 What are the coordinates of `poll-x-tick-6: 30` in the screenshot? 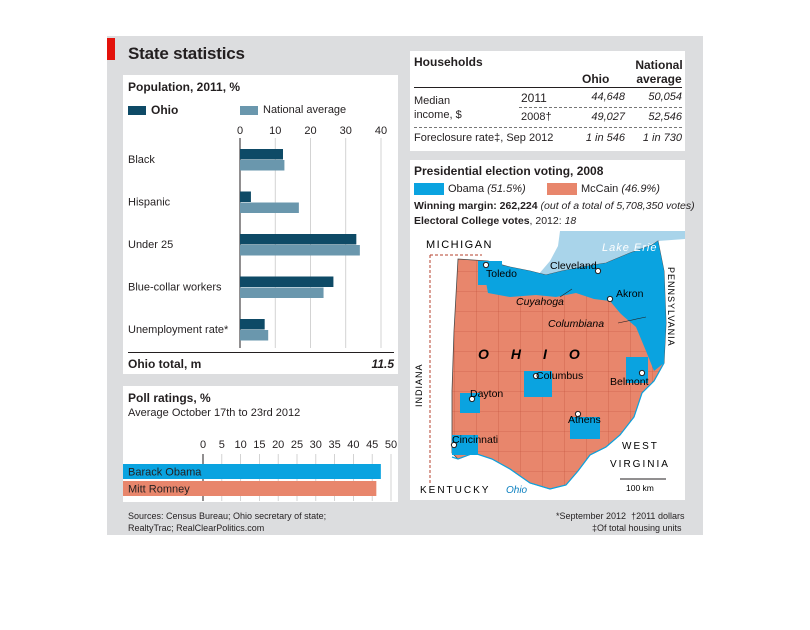 It's located at (316, 445).